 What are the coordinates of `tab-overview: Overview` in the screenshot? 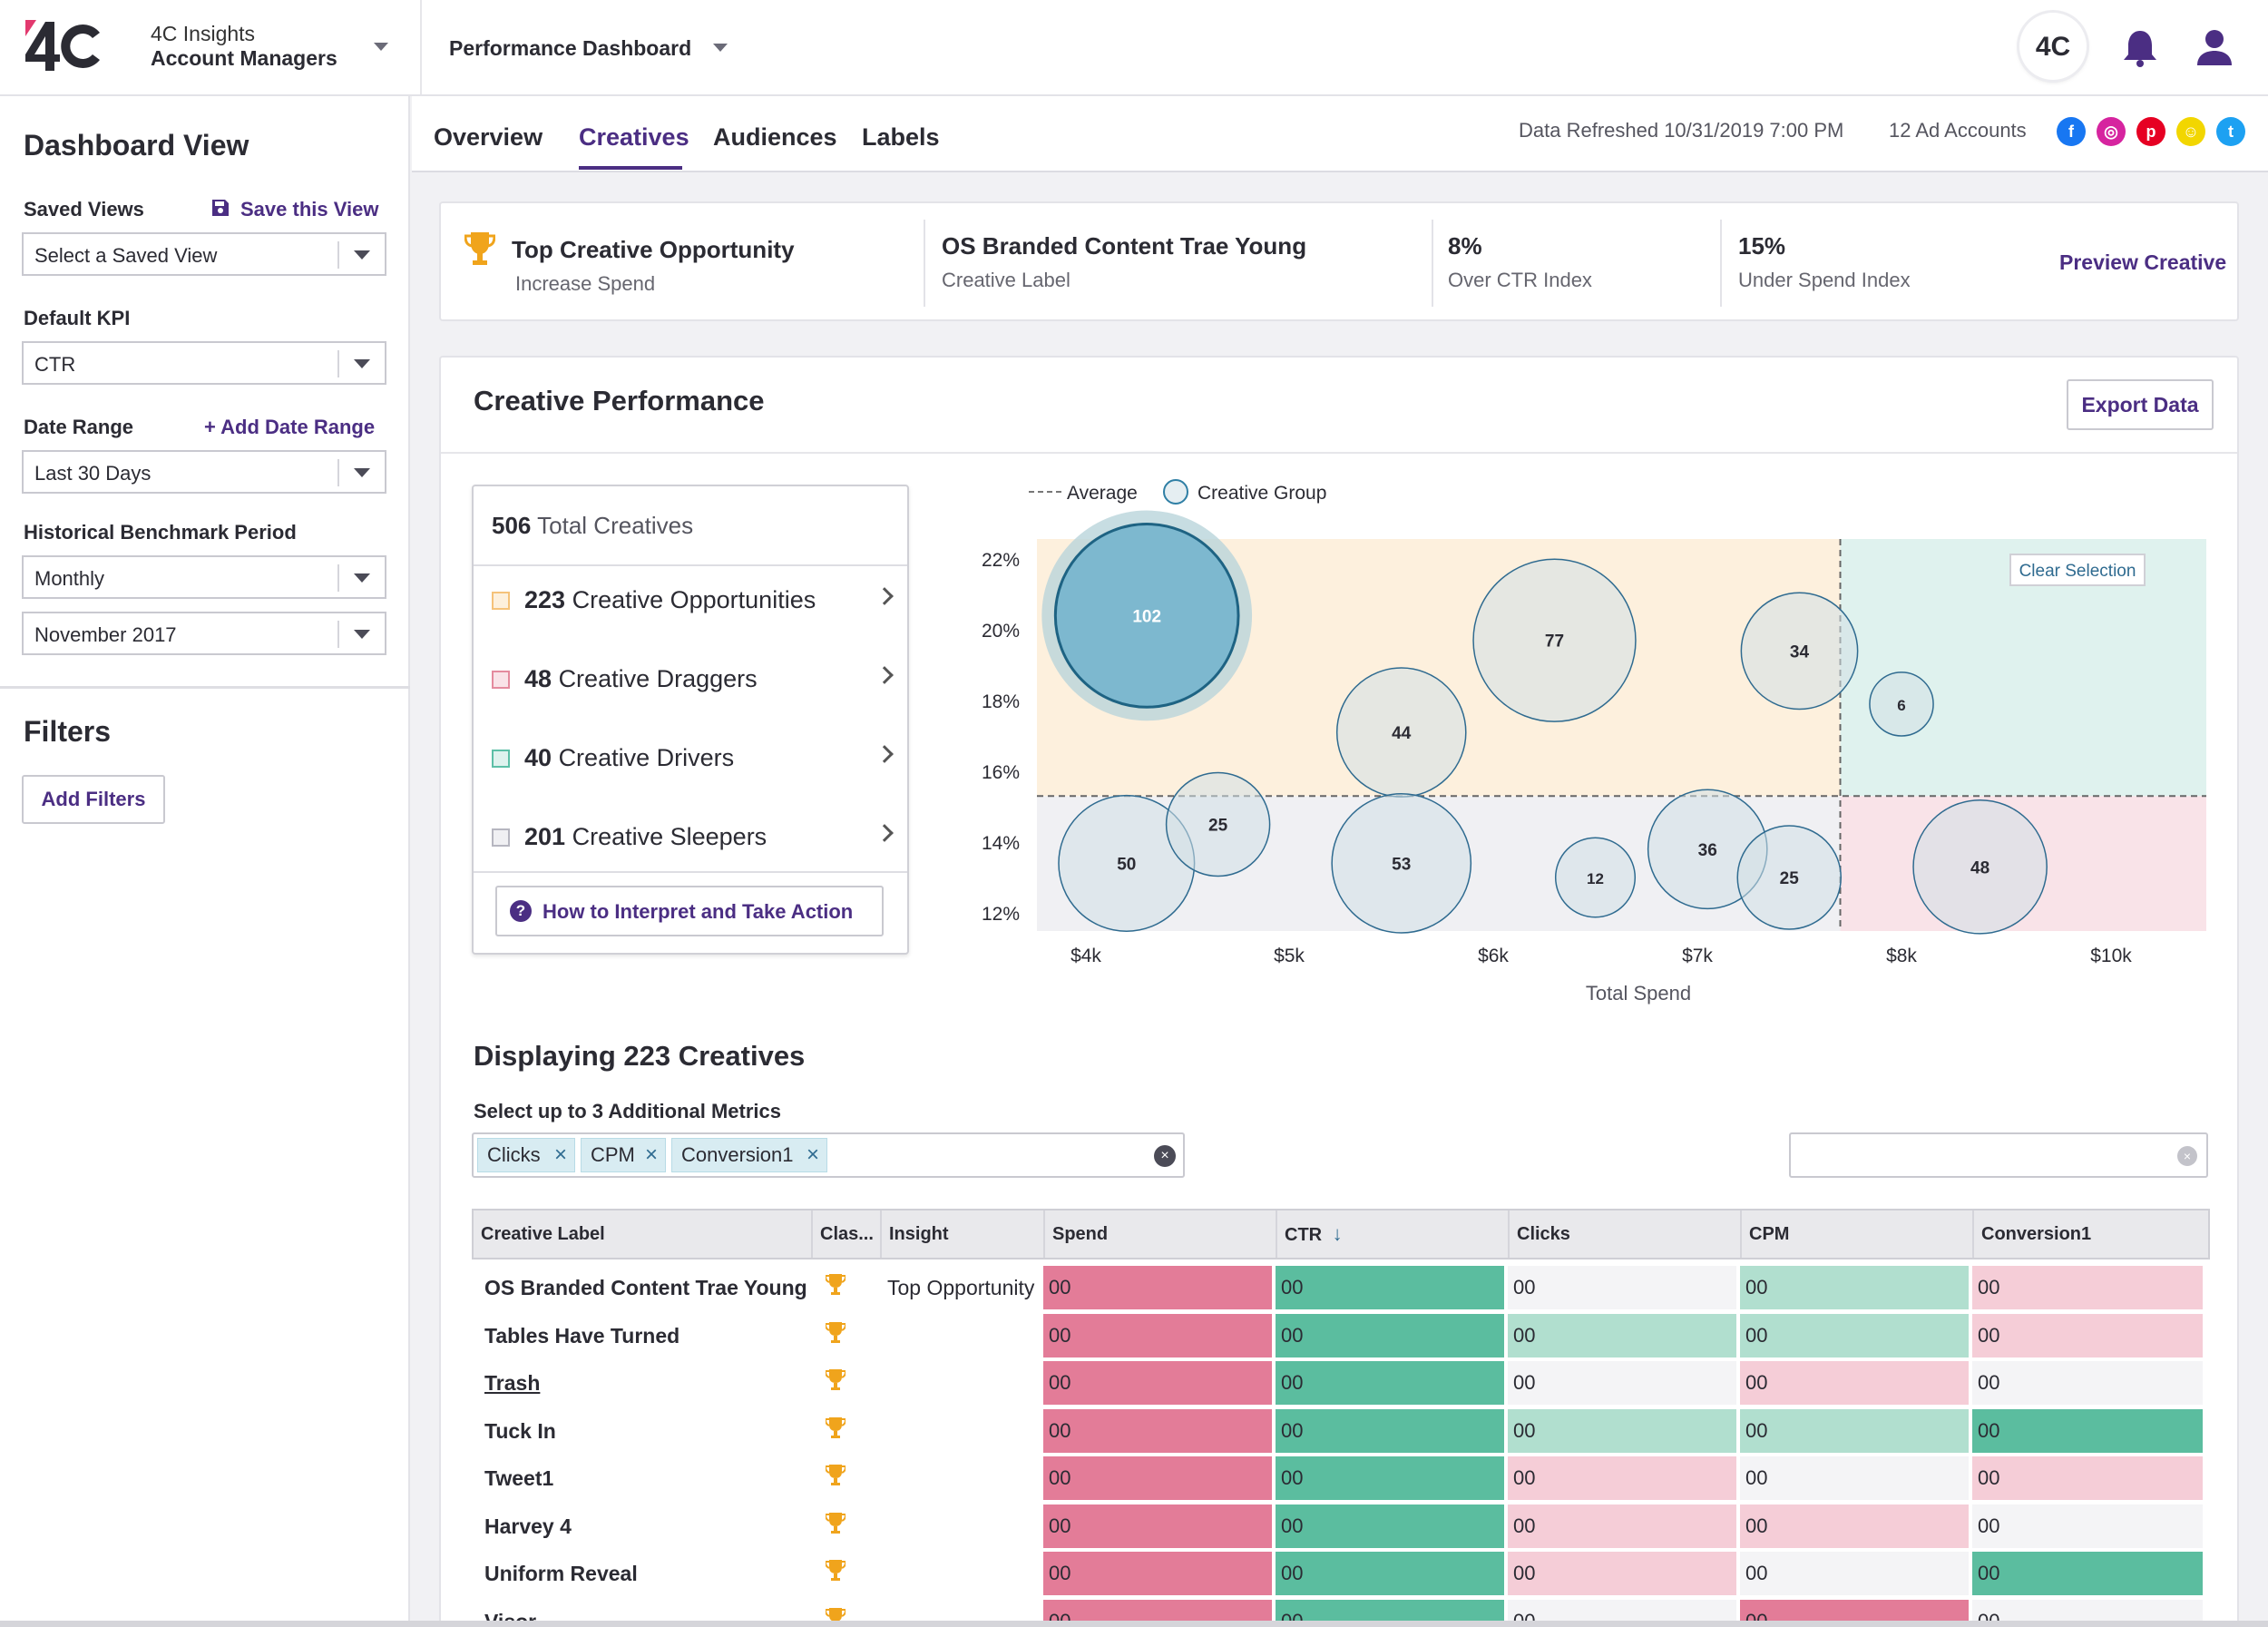 It's located at (489, 137).